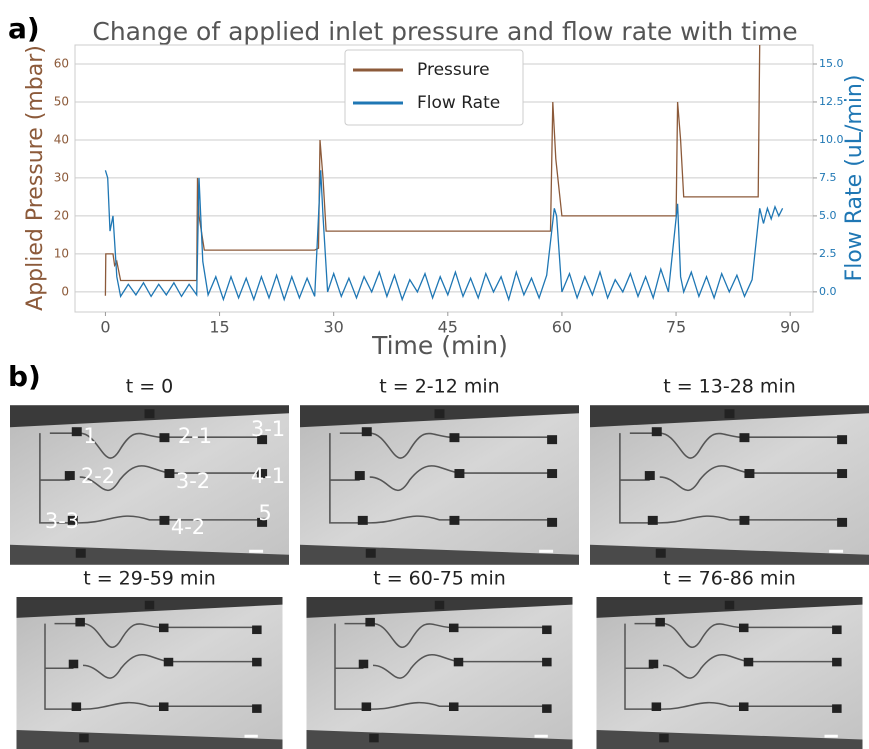 Image resolution: width=869 pixels, height=749 pixels. Describe the element at coordinates (24, 376) in the screenshot. I see `panel-label: b)` at that location.